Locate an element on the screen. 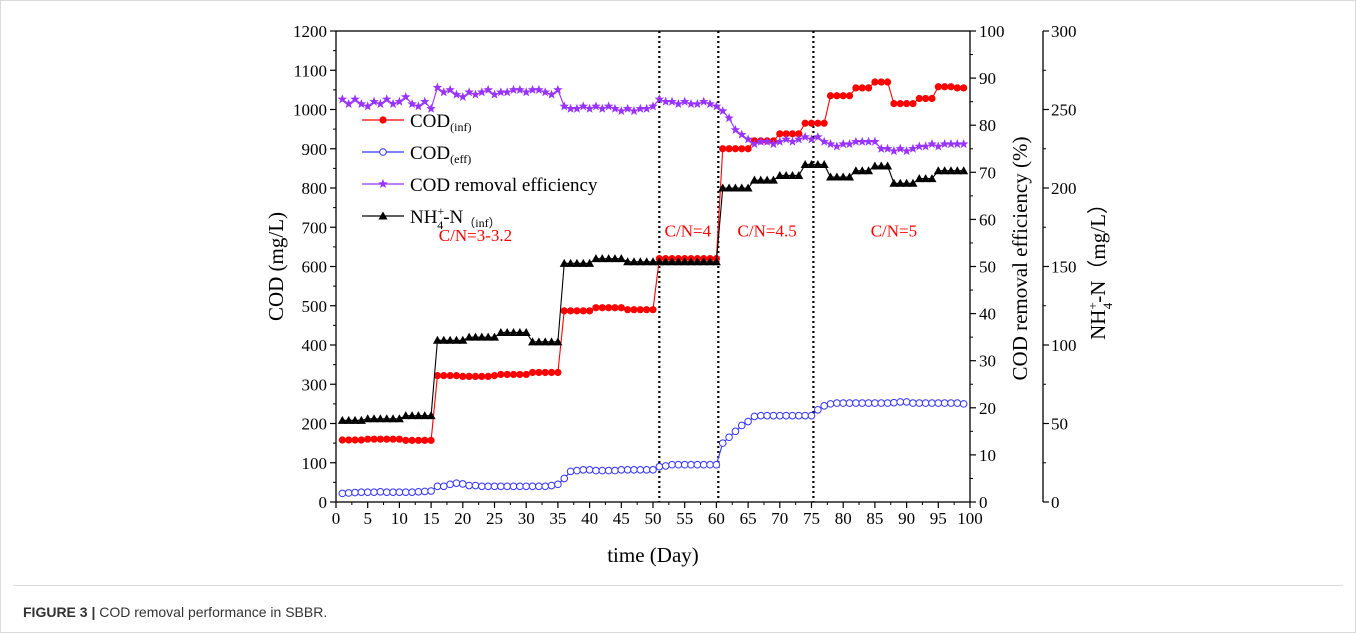 This screenshot has height=633, width=1356. x-tick-label: 75 is located at coordinates (811, 518).